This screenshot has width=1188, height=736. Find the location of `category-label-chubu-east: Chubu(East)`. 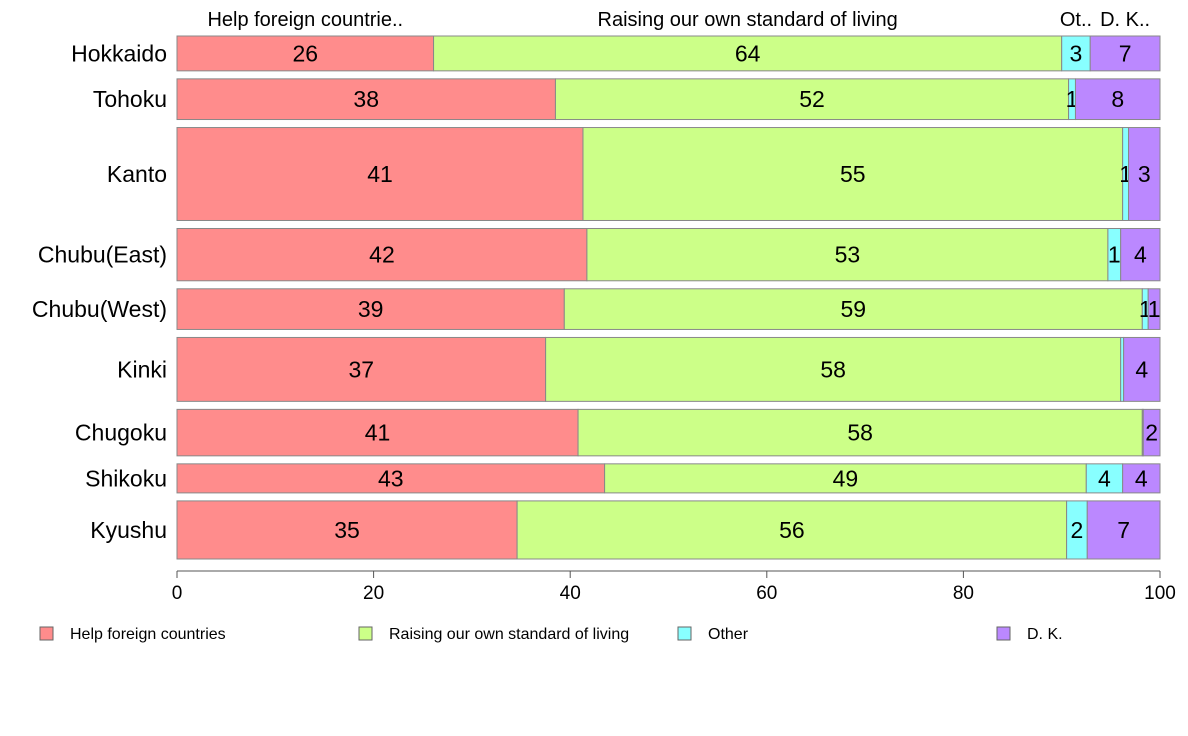

category-label-chubu-east: Chubu(East) is located at coordinates (102, 255).